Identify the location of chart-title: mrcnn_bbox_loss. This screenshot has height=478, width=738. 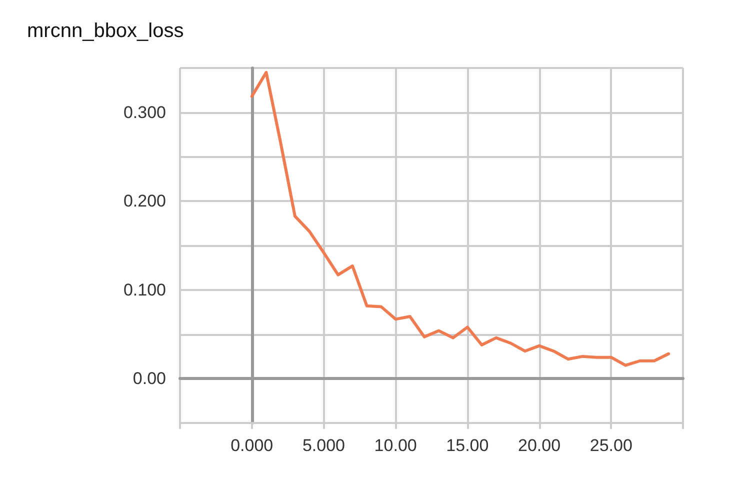
(105, 31).